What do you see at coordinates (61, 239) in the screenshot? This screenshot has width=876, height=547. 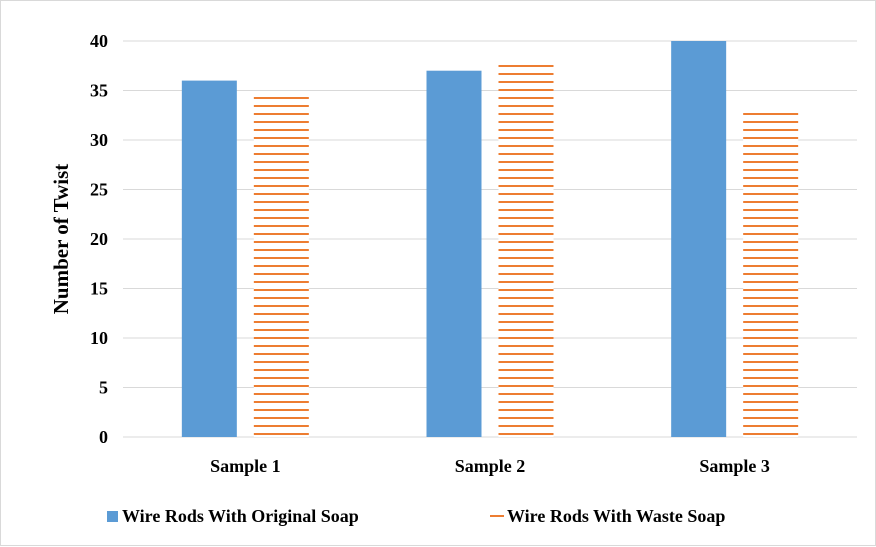 I see `y-axis-title: Number of Twist` at bounding box center [61, 239].